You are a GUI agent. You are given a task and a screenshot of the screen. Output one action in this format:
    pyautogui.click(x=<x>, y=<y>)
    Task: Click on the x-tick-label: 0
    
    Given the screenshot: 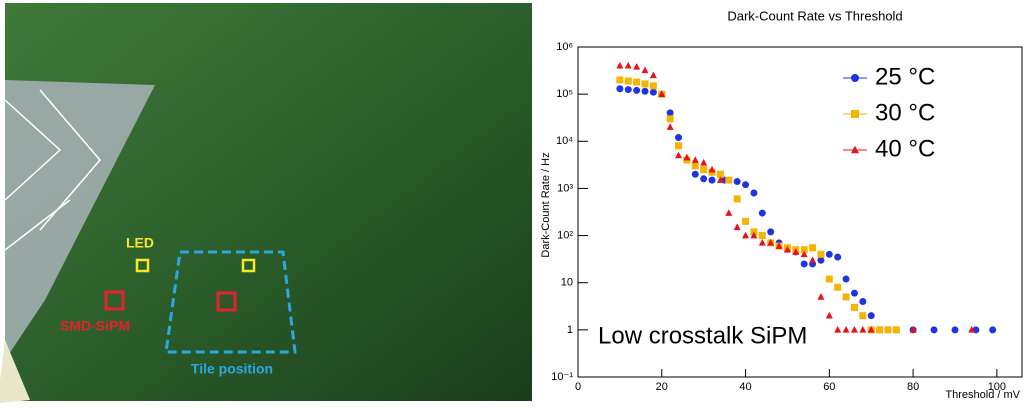 What is the action you would take?
    pyautogui.click(x=578, y=387)
    